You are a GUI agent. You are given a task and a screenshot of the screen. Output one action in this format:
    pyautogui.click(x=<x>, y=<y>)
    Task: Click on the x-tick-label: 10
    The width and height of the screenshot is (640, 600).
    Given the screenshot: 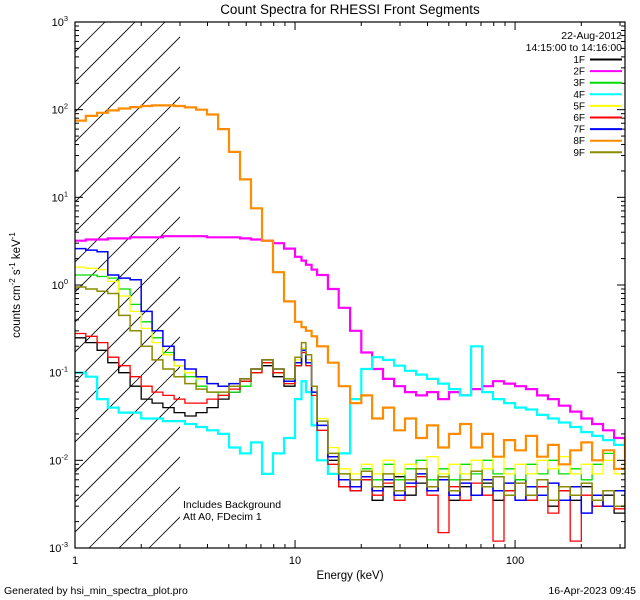 What is the action you would take?
    pyautogui.click(x=295, y=561)
    